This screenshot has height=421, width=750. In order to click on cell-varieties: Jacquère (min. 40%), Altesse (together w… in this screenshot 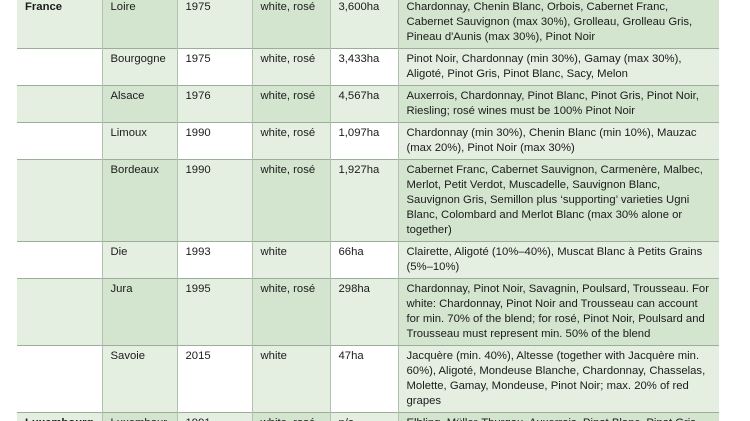, I will do `click(558, 379)`.